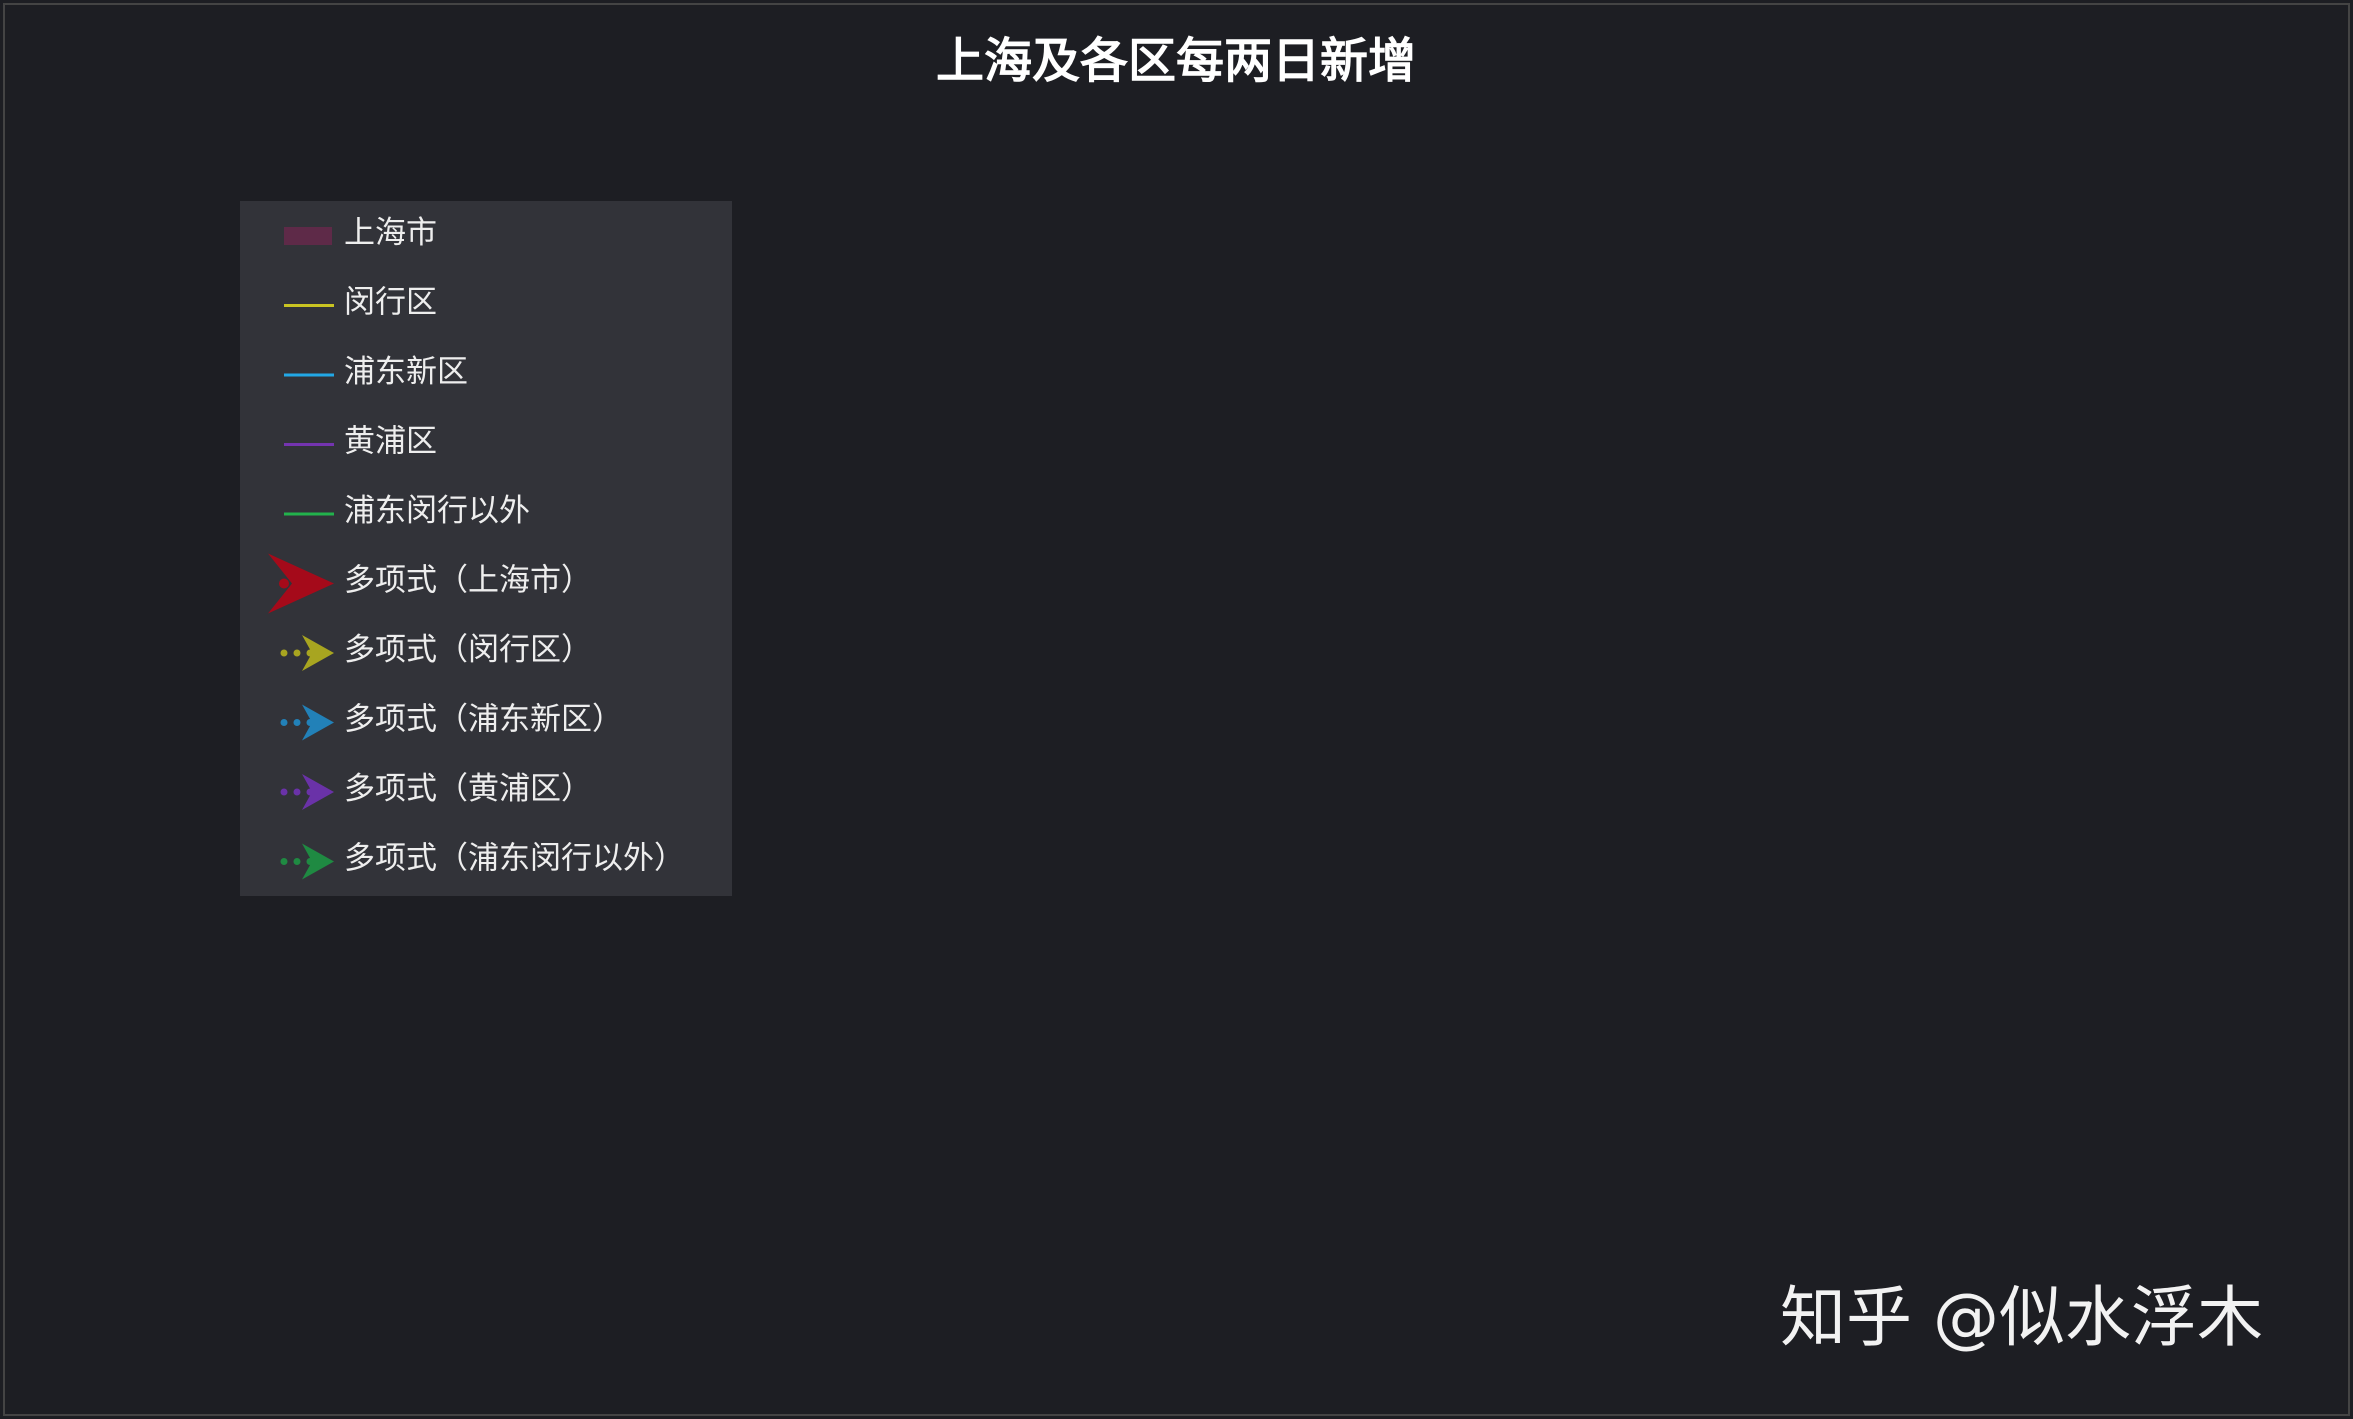  What do you see at coordinates (1176, 61) in the screenshot?
I see `chart-title: 上海及各区每两日新增` at bounding box center [1176, 61].